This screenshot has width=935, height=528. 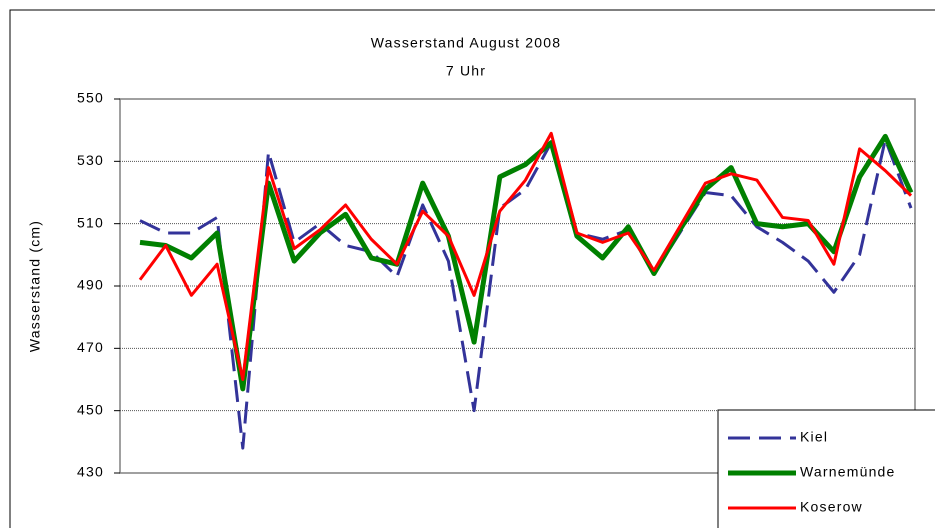 What do you see at coordinates (90, 285) in the screenshot?
I see `y-tick-label: 490` at bounding box center [90, 285].